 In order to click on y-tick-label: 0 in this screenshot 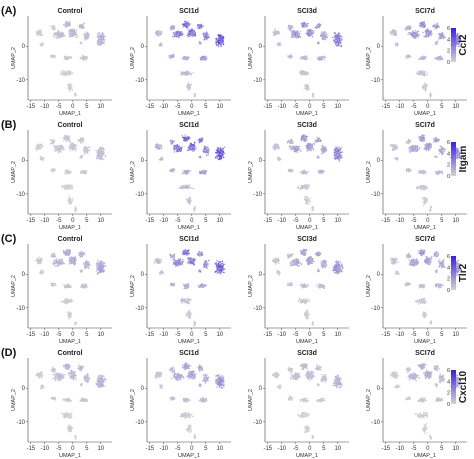, I will do `click(24, 47)`.